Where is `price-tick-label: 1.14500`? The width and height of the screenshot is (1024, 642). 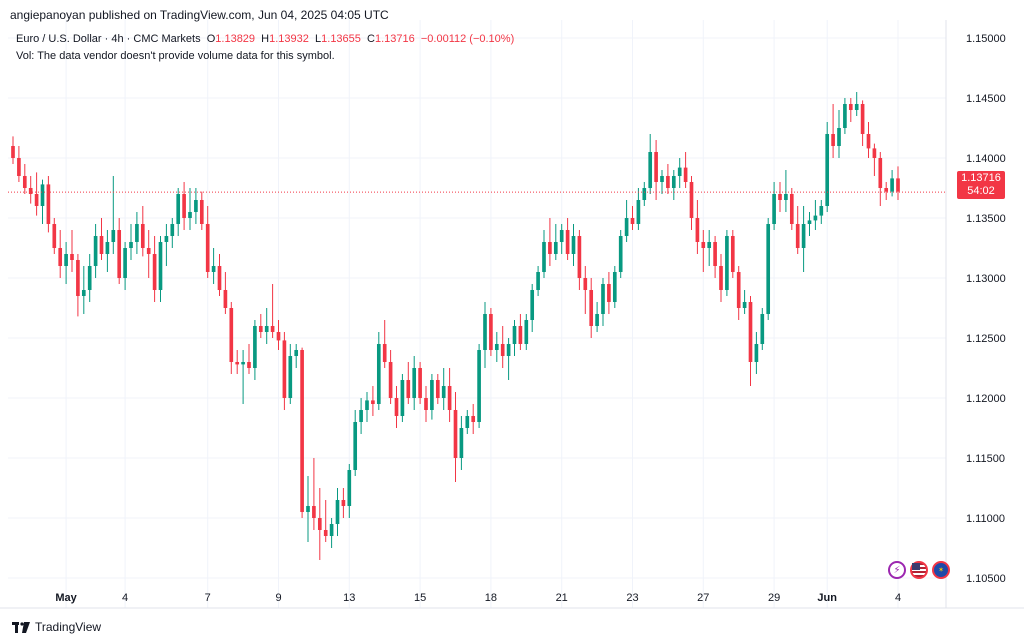 price-tick-label: 1.14500 is located at coordinates (986, 99).